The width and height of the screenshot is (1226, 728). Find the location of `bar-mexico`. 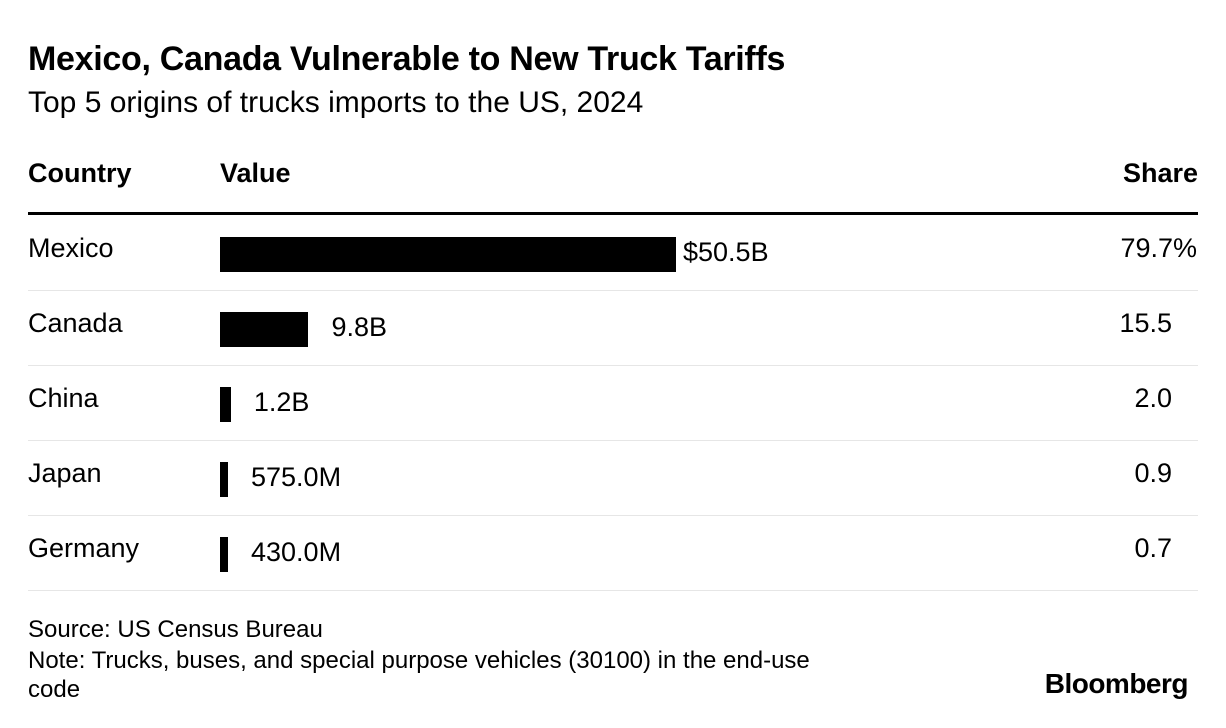

bar-mexico is located at coordinates (448, 254).